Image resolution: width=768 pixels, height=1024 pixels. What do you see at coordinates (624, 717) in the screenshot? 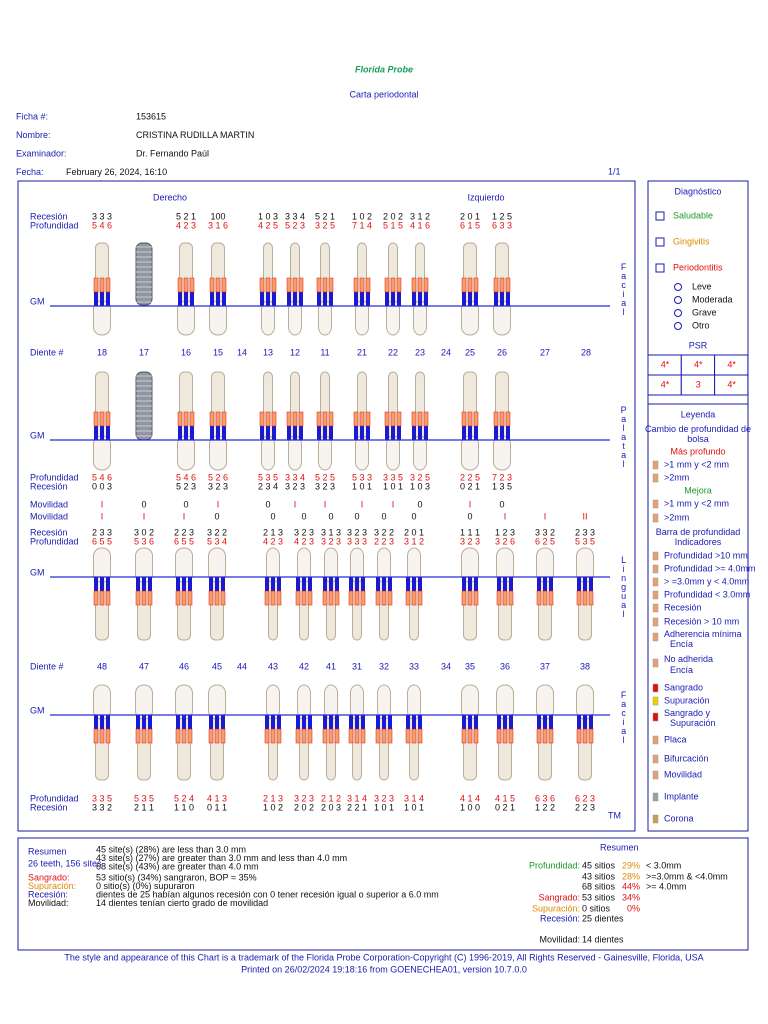
I see `side-label: Facial` at bounding box center [624, 717].